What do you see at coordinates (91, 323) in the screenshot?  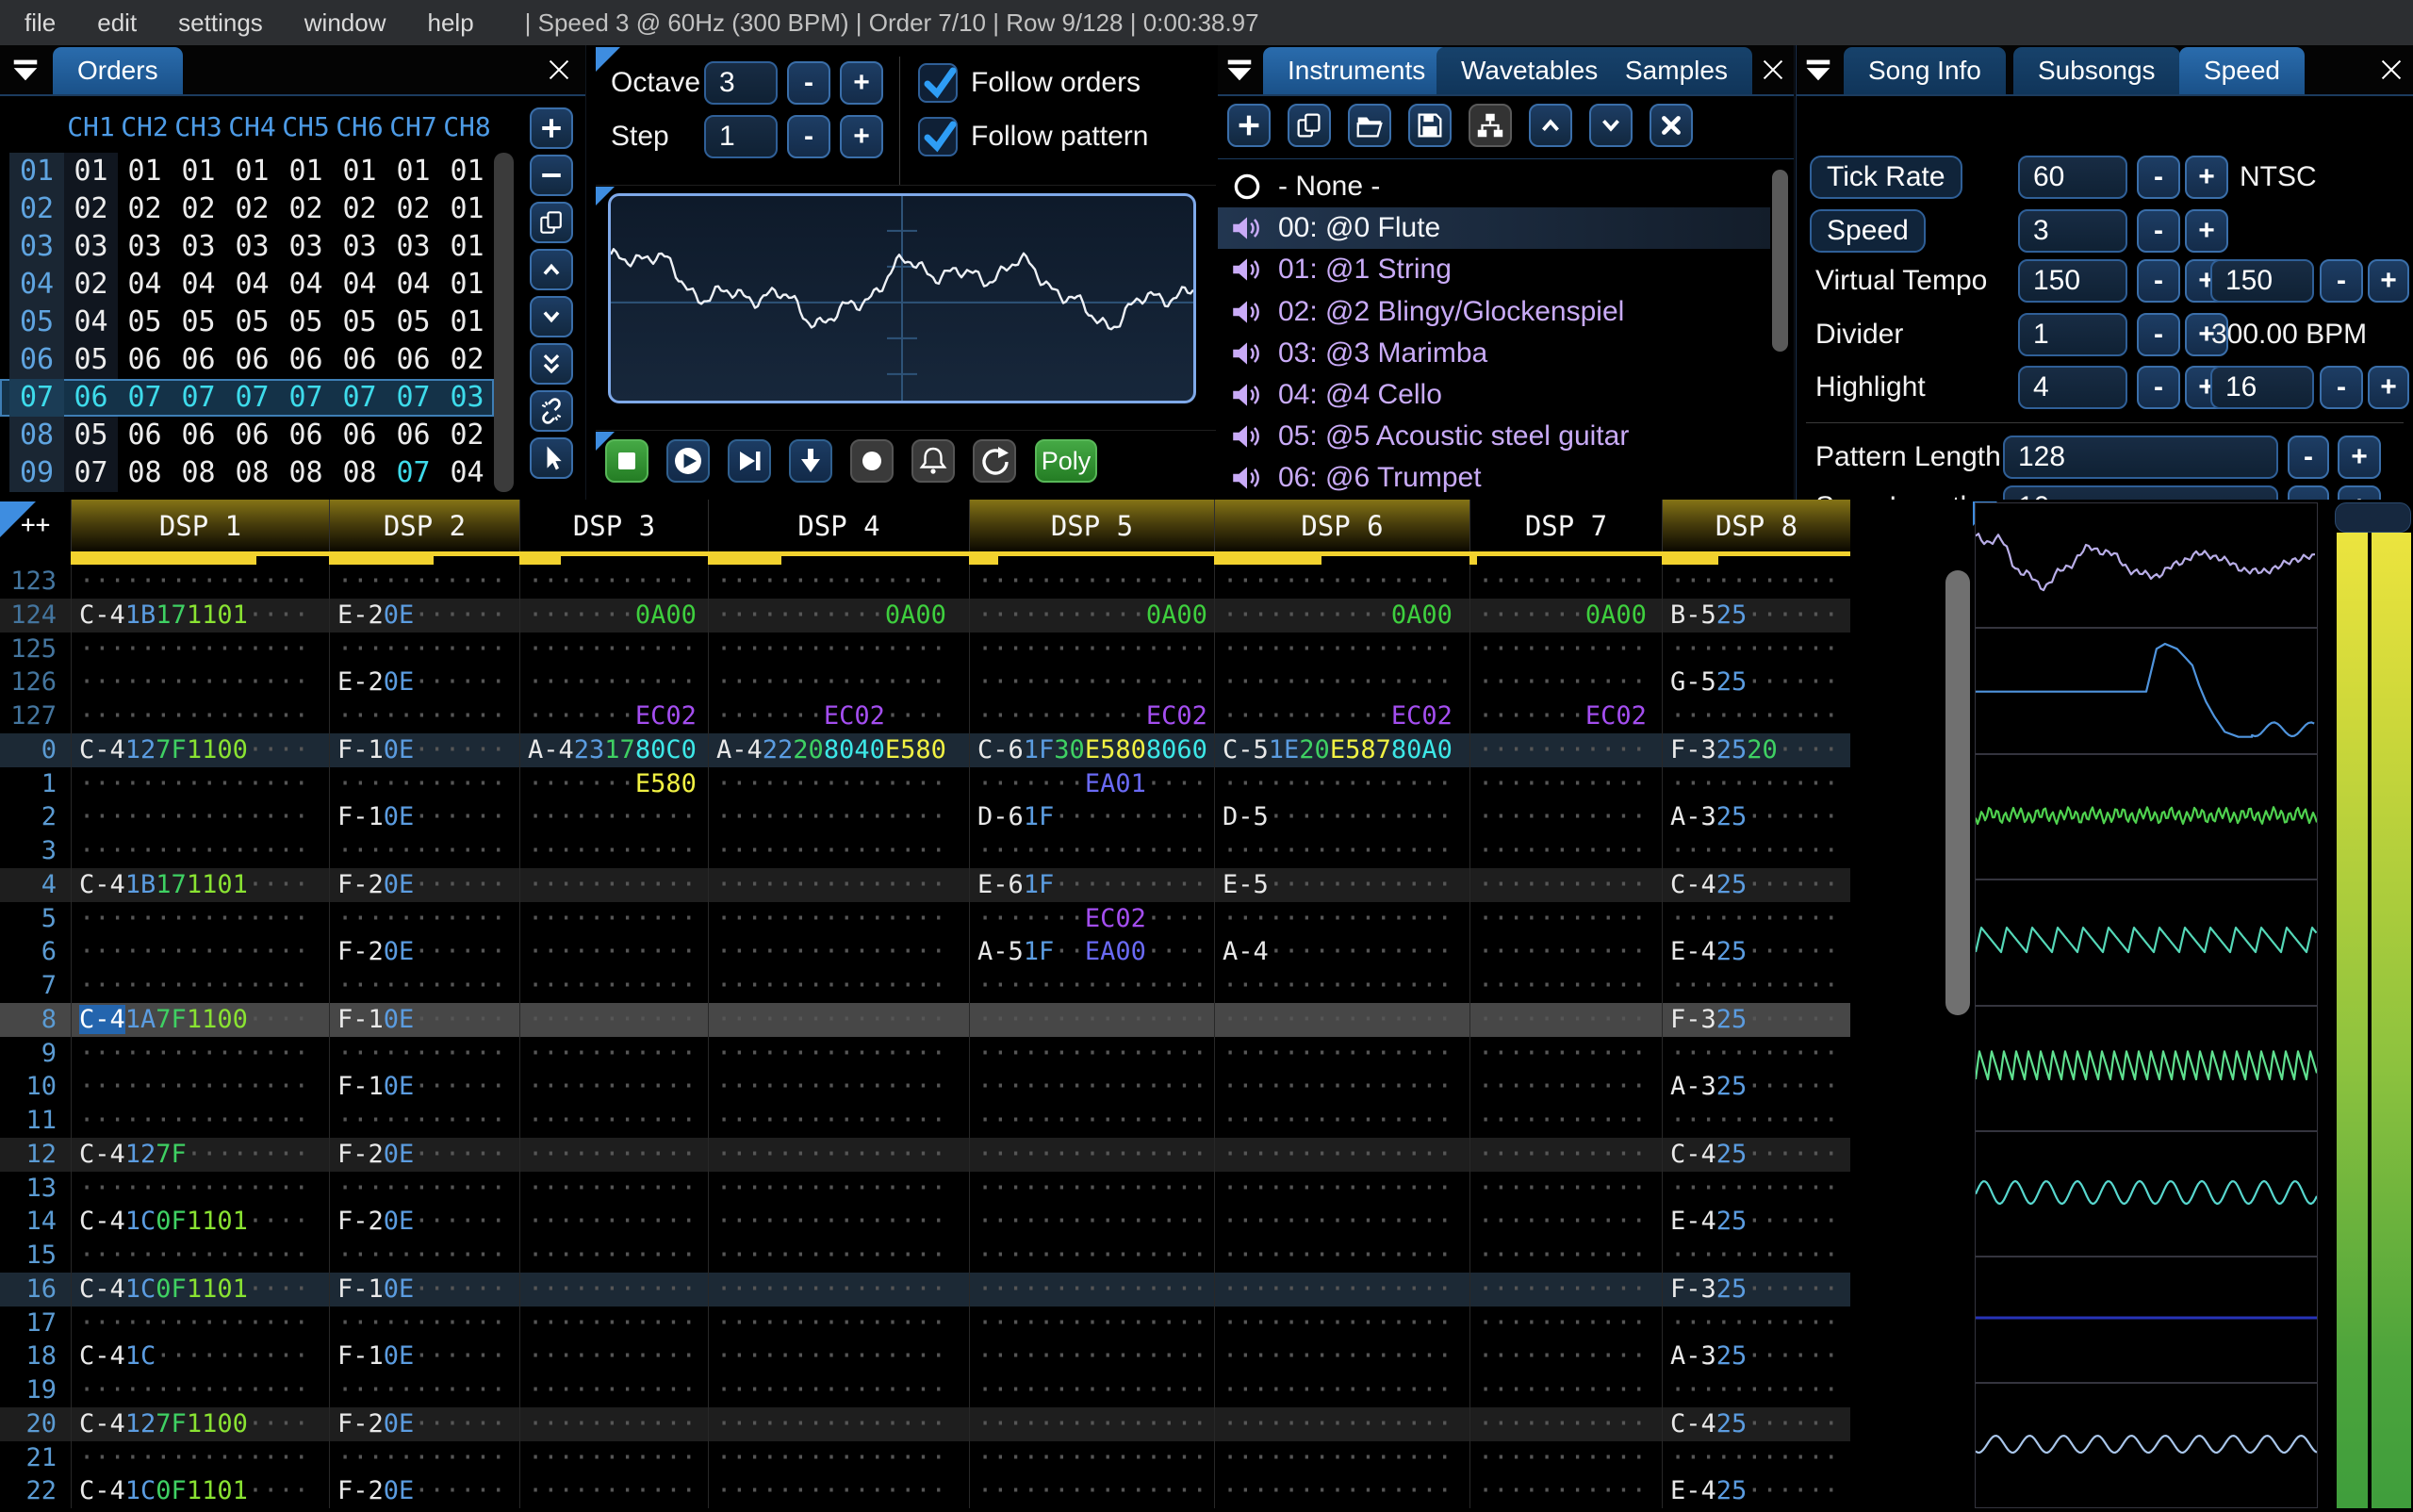 I see `order-cell: 04` at bounding box center [91, 323].